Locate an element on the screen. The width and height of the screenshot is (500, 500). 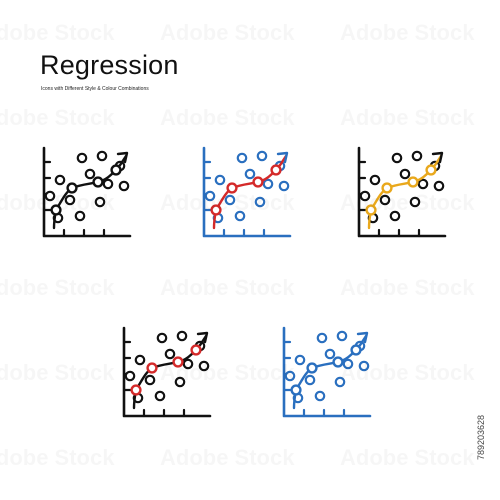
regression-icon-blue is located at coordinates (325, 373).